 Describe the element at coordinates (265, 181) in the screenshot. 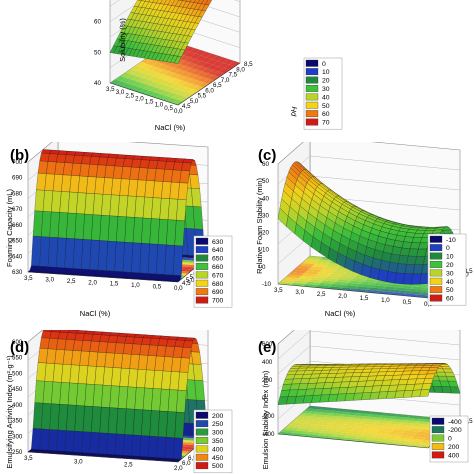

I see `z-tick-label: 50` at that location.